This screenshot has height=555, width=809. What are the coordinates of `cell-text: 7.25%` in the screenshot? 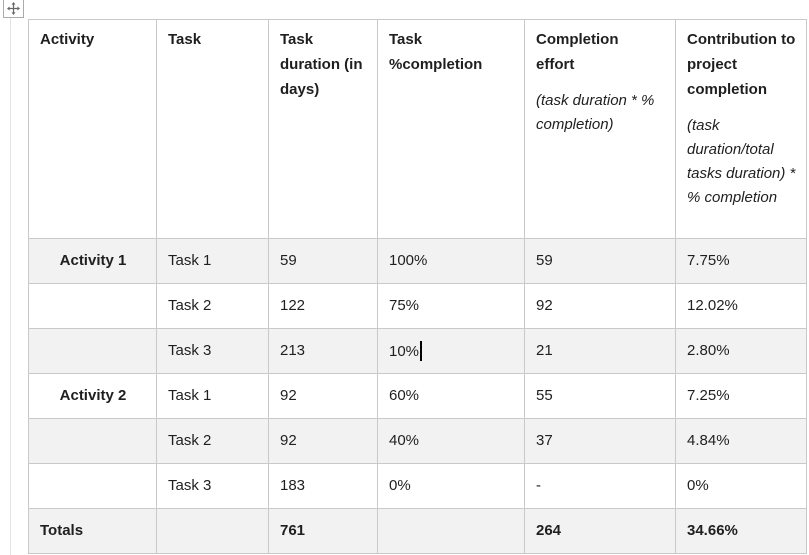 It's located at (708, 395).